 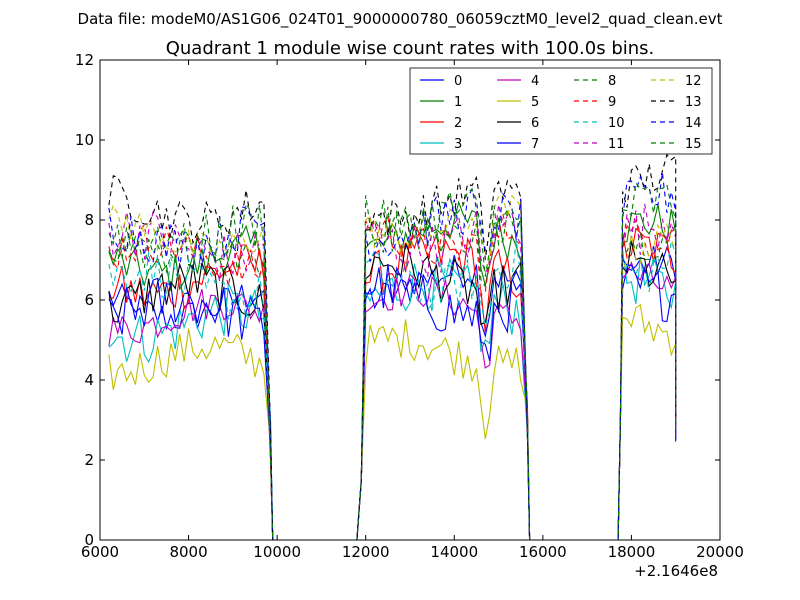 I want to click on legend-label-0: 0, so click(x=458, y=81).